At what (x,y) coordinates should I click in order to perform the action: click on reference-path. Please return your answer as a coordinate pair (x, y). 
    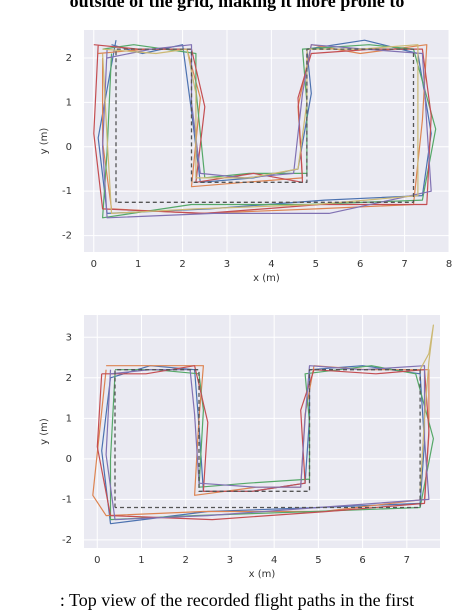
    Looking at the image, I should click on (267, 439).